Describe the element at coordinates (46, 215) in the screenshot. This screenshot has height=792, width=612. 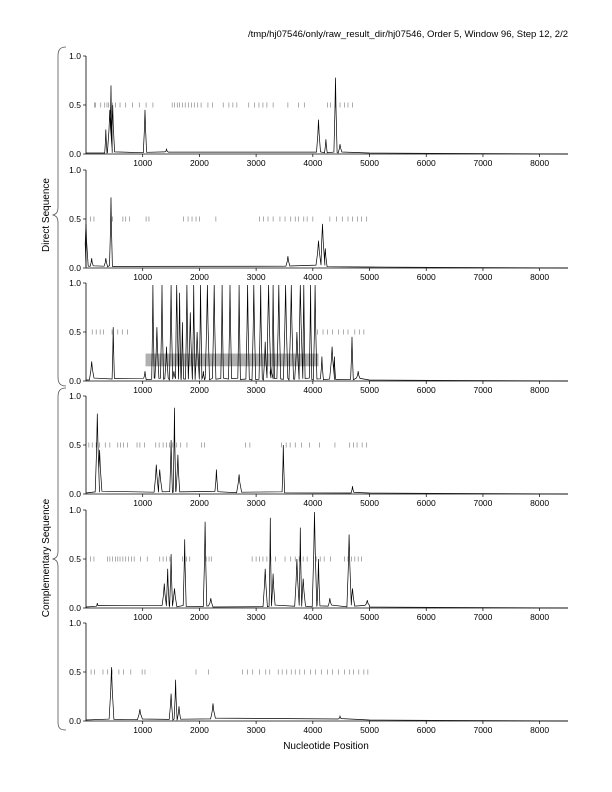
I see `direct-sequence-label: Direct Sequence` at that location.